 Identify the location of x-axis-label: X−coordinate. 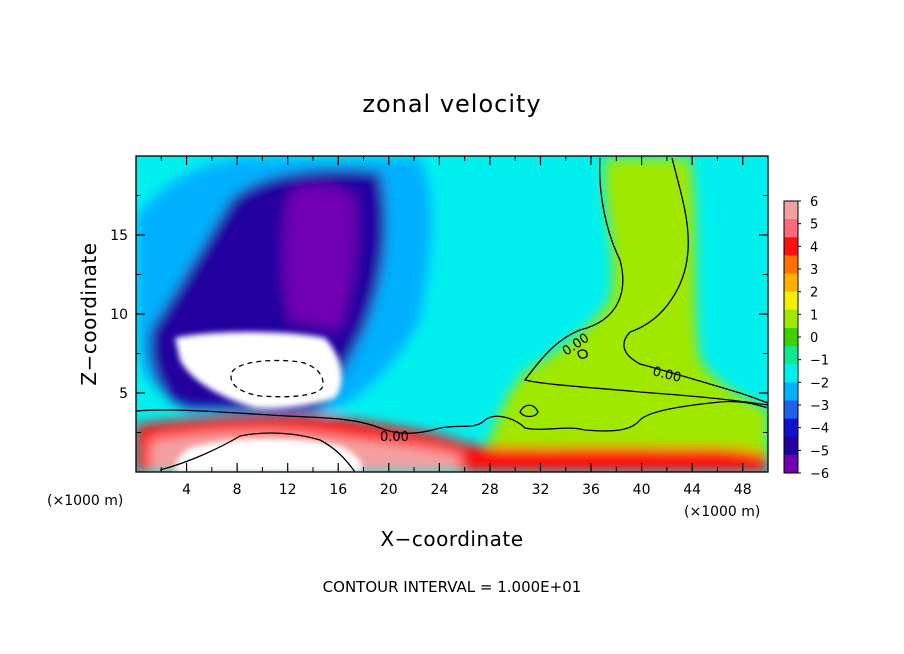
(451, 539).